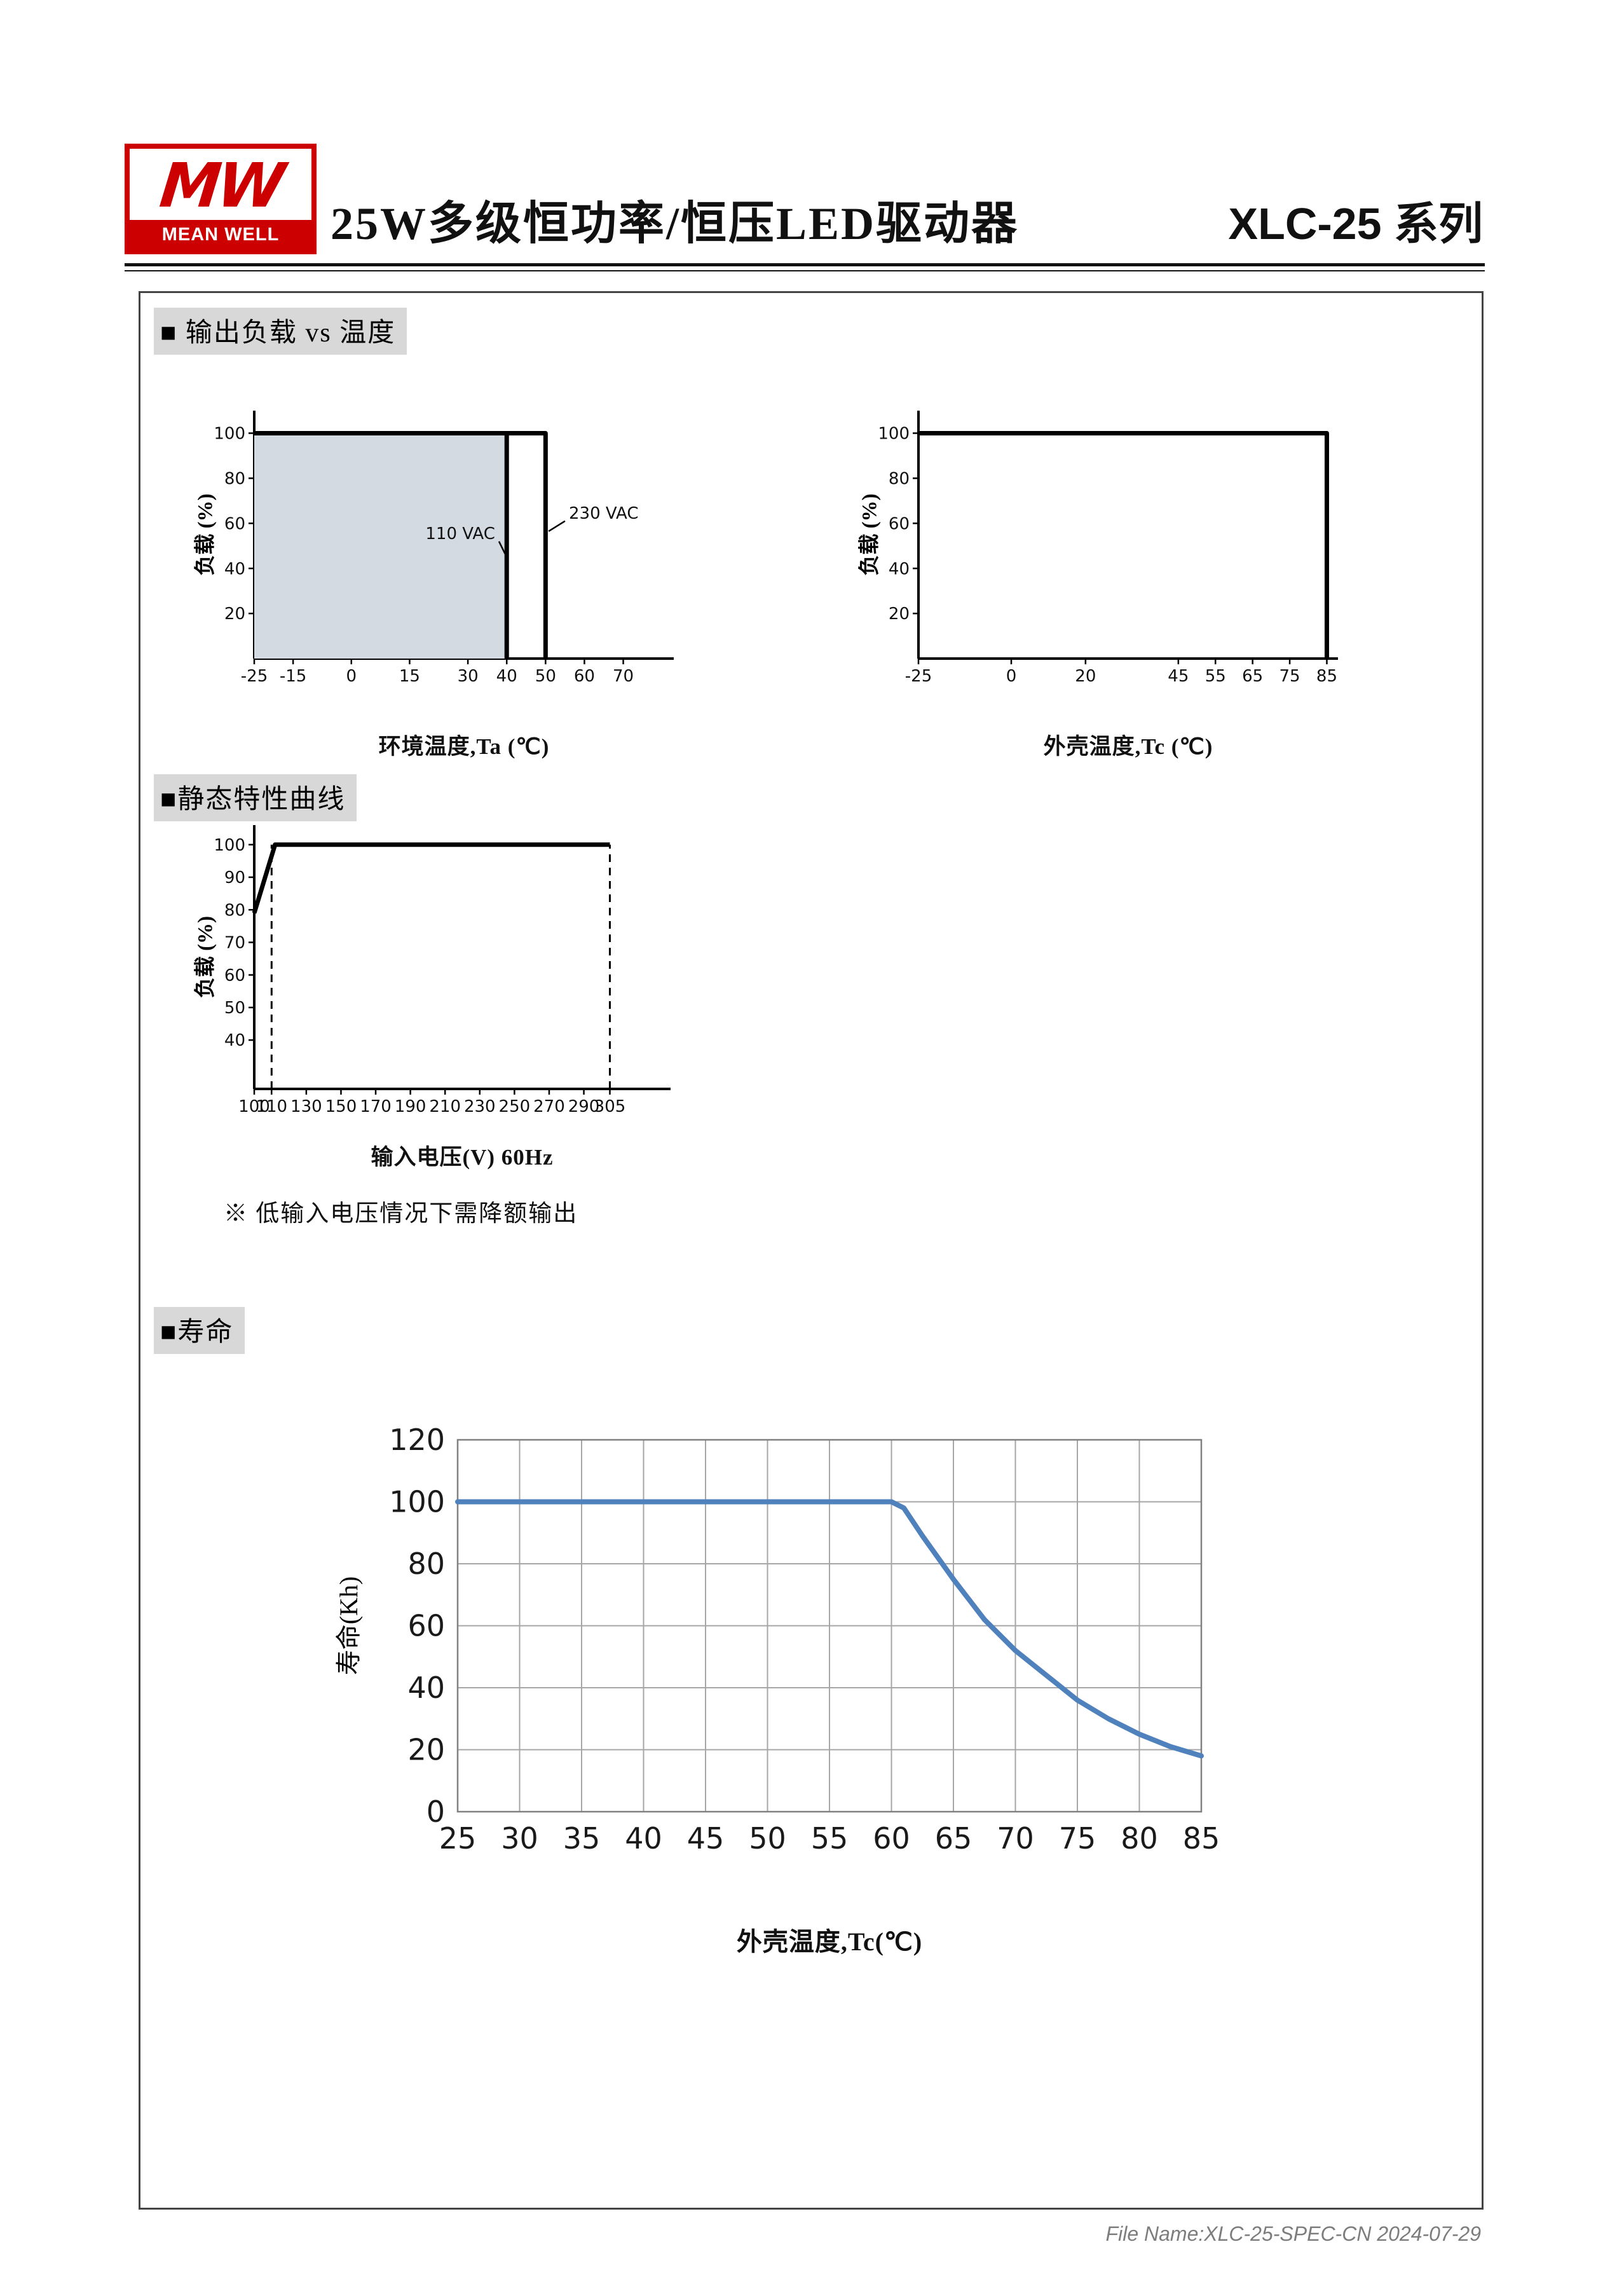  I want to click on xaxis-label-ambient: 环境温度,Ta (℃), so click(464, 747).